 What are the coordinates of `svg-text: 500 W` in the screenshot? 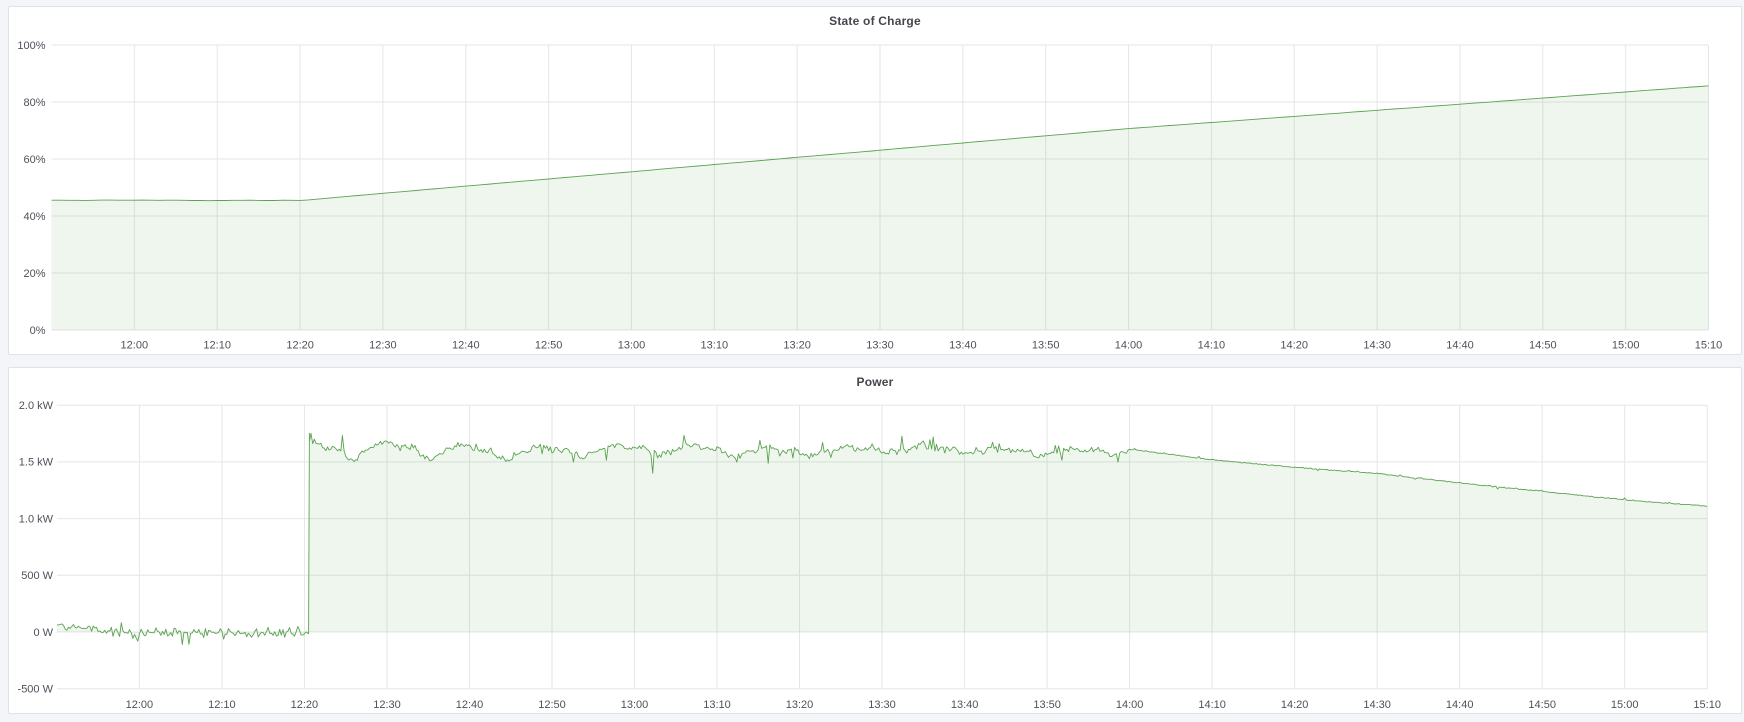 It's located at (37, 576).